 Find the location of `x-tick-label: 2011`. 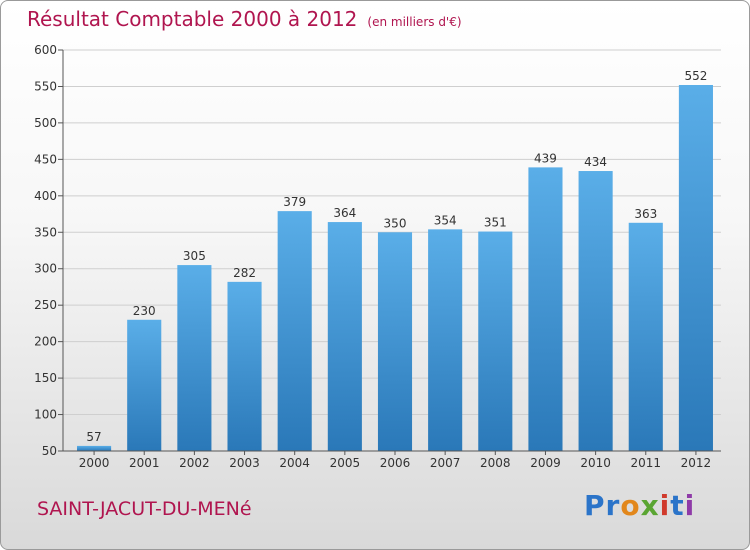

x-tick-label: 2011 is located at coordinates (645, 463).